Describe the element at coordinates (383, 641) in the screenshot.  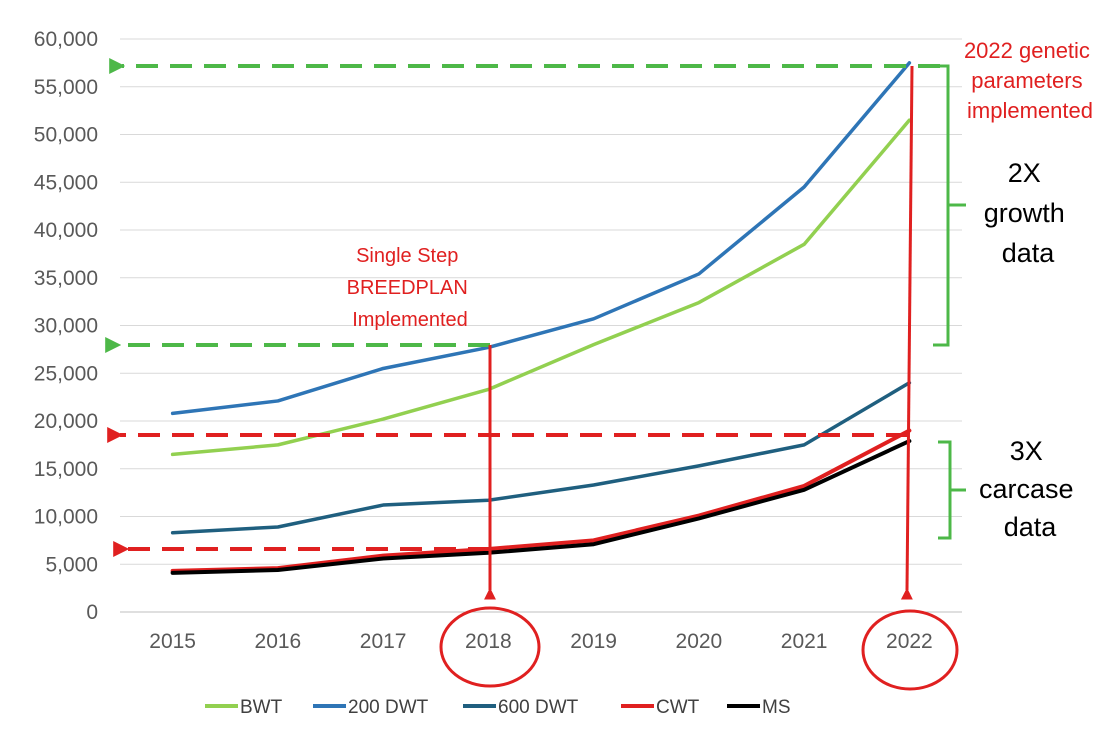
I see `x-tick-label: 2017` at that location.